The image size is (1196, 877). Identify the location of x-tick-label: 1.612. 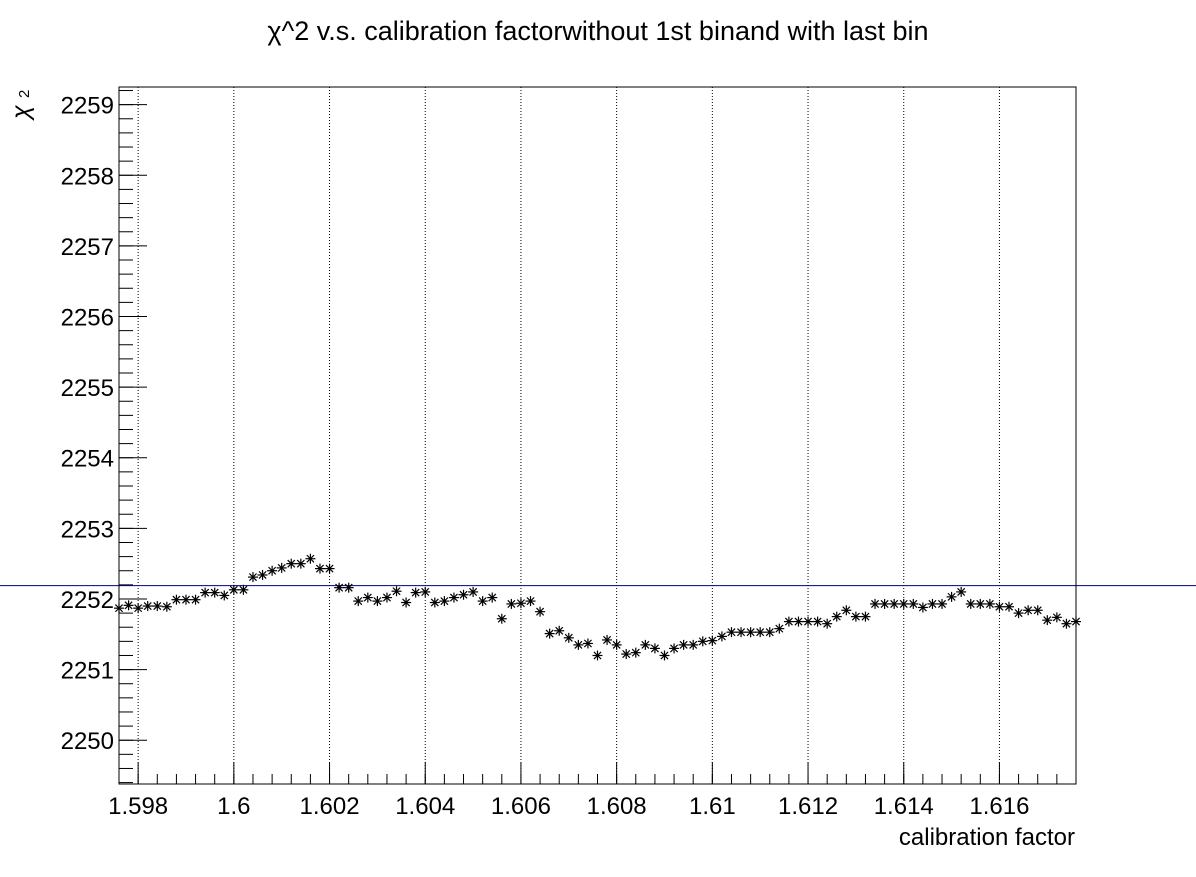
(808, 806).